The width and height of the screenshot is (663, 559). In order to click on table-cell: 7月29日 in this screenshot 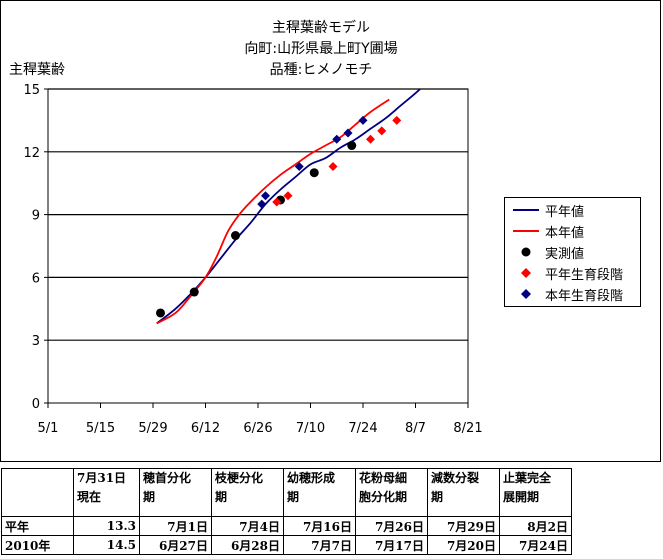, I will do `click(463, 526)`.